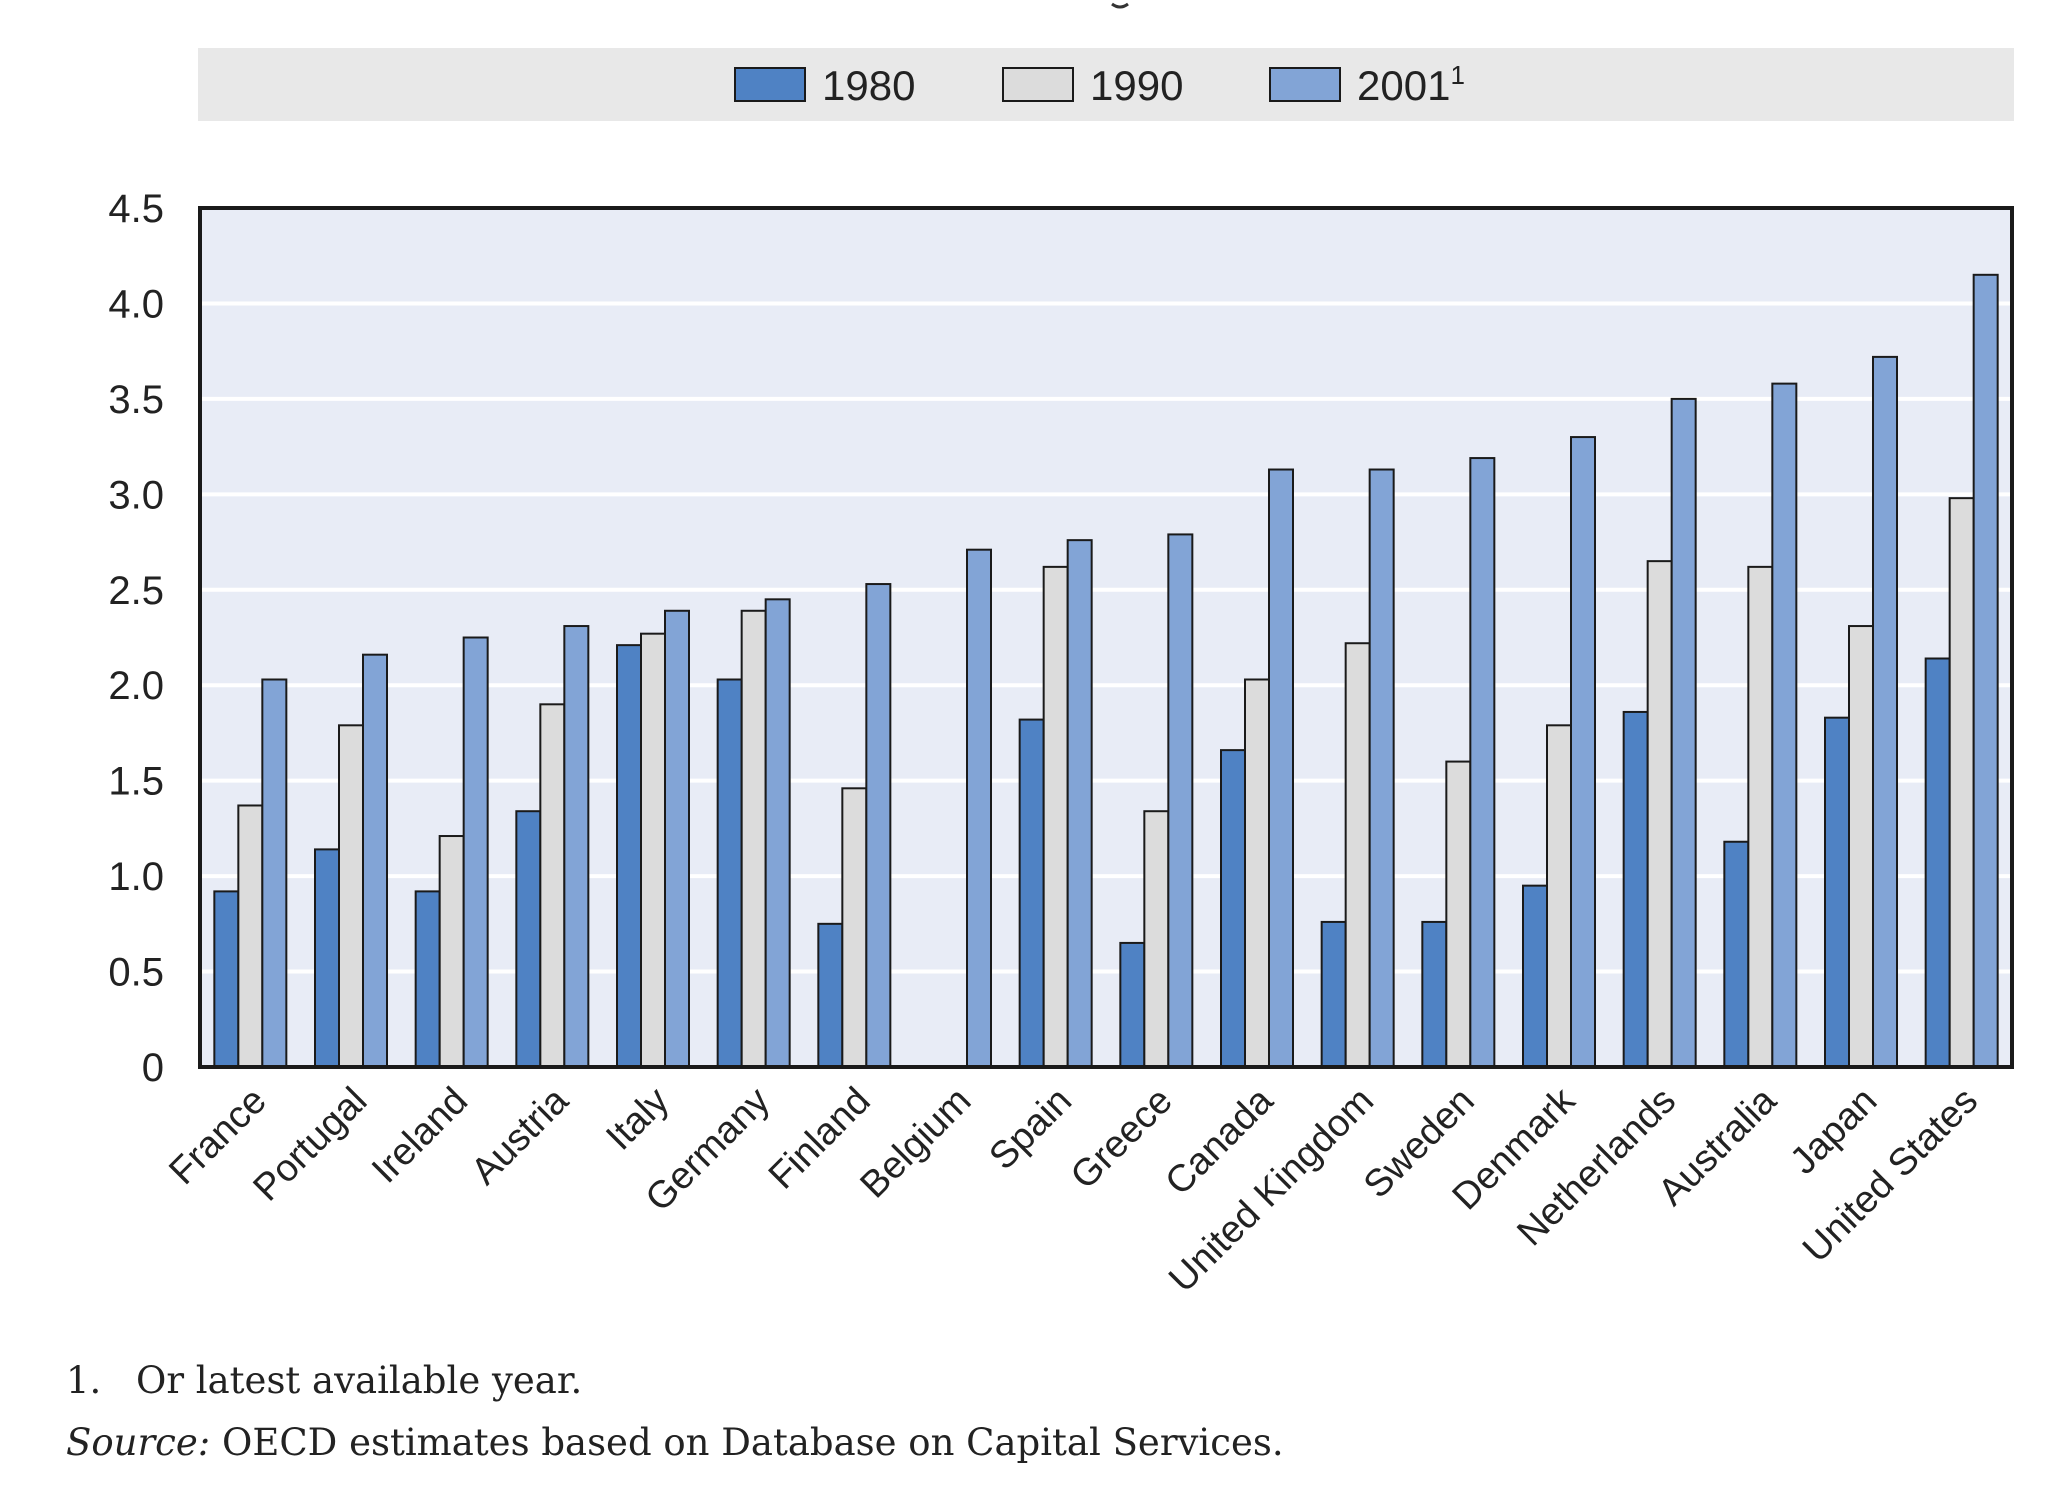 This screenshot has width=2048, height=1489. I want to click on y-tick-label: 0.5, so click(136, 973).